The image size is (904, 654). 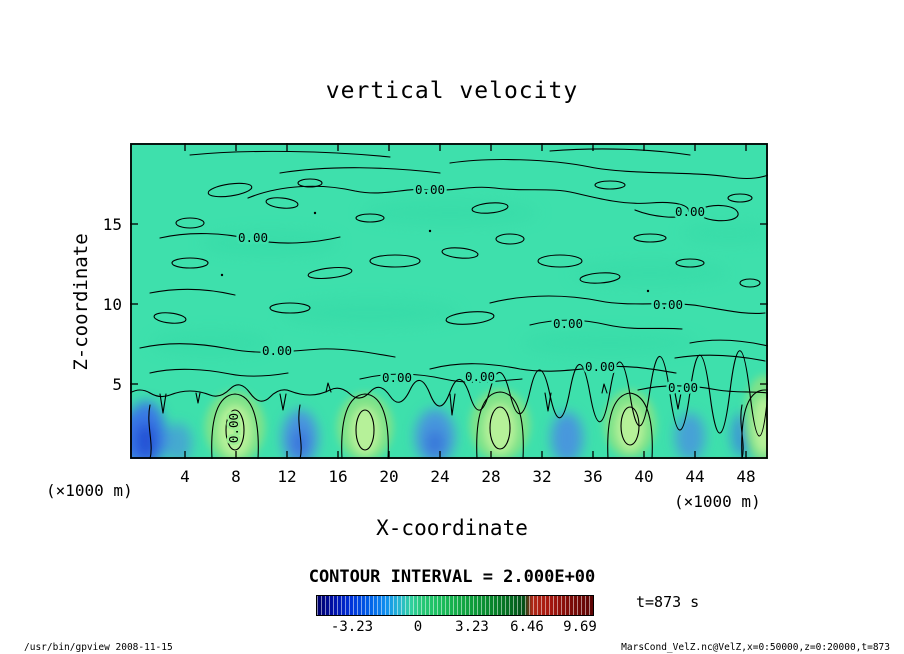 What do you see at coordinates (695, 476) in the screenshot?
I see `x-tick-label: 44` at bounding box center [695, 476].